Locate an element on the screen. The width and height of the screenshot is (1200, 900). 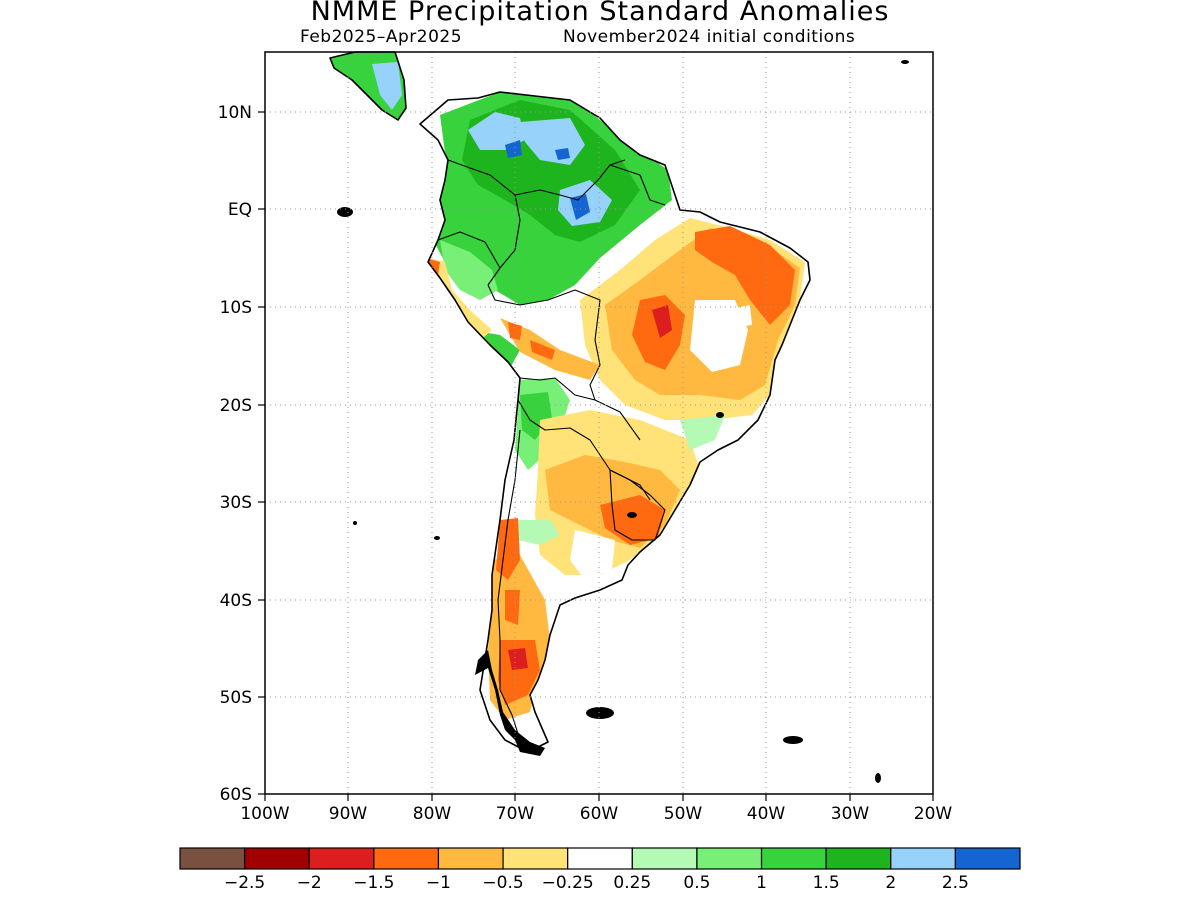
colorbar-label: −1 is located at coordinates (438, 883).